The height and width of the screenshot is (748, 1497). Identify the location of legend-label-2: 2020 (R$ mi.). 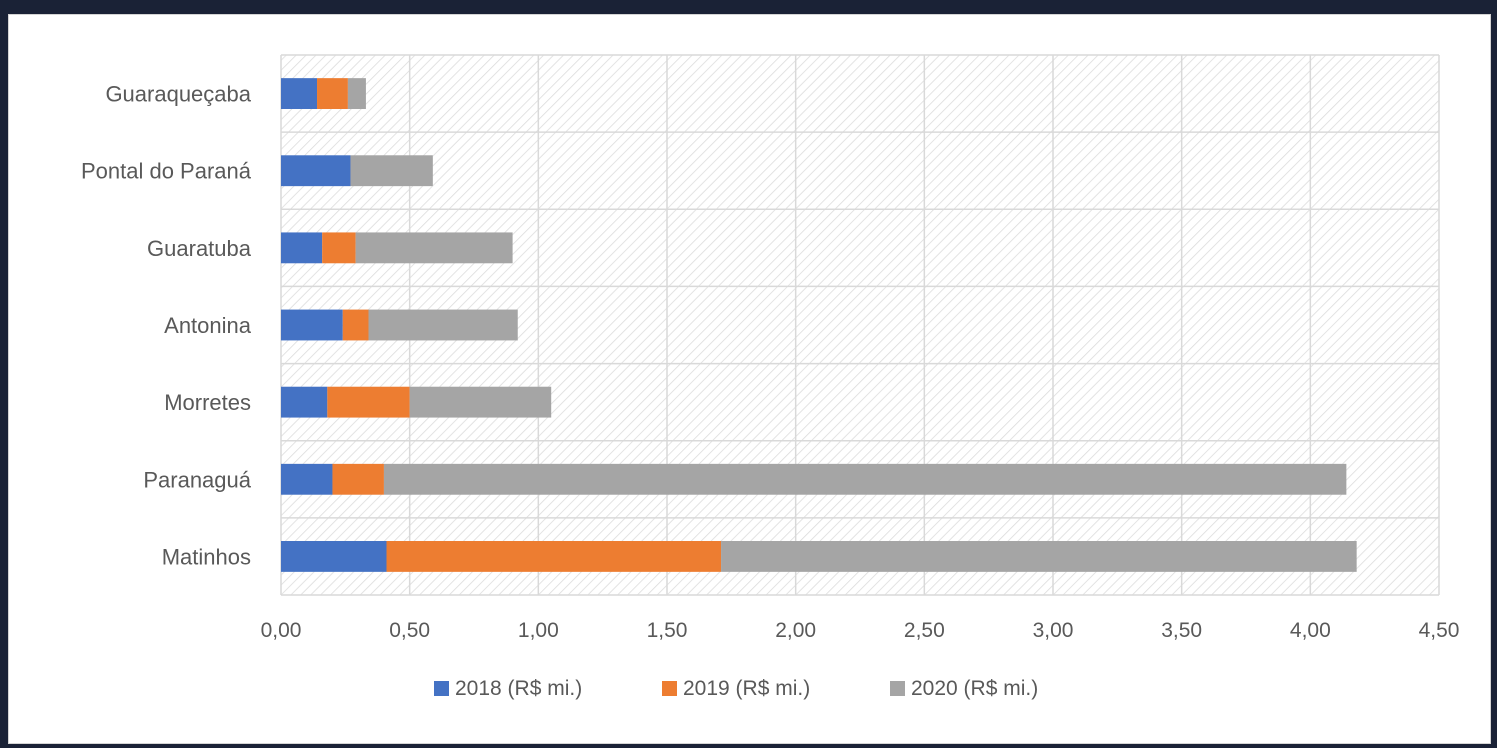
(974, 688).